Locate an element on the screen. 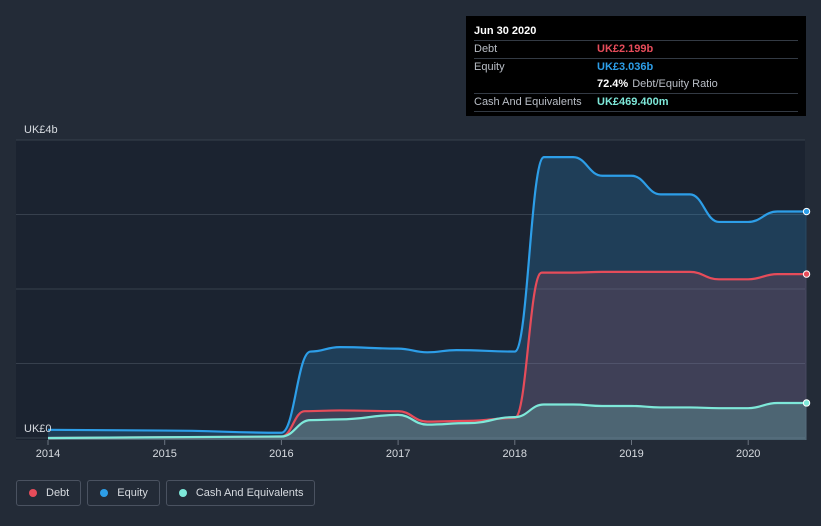  cash-and-equivalents-area is located at coordinates (427, 421).